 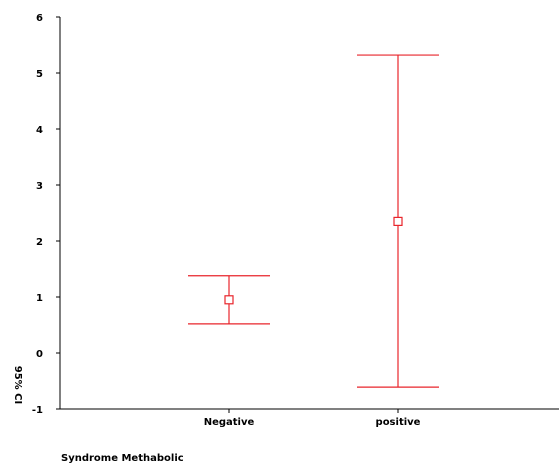 What do you see at coordinates (39, 242) in the screenshot?
I see `y-tick-label: 2` at bounding box center [39, 242].